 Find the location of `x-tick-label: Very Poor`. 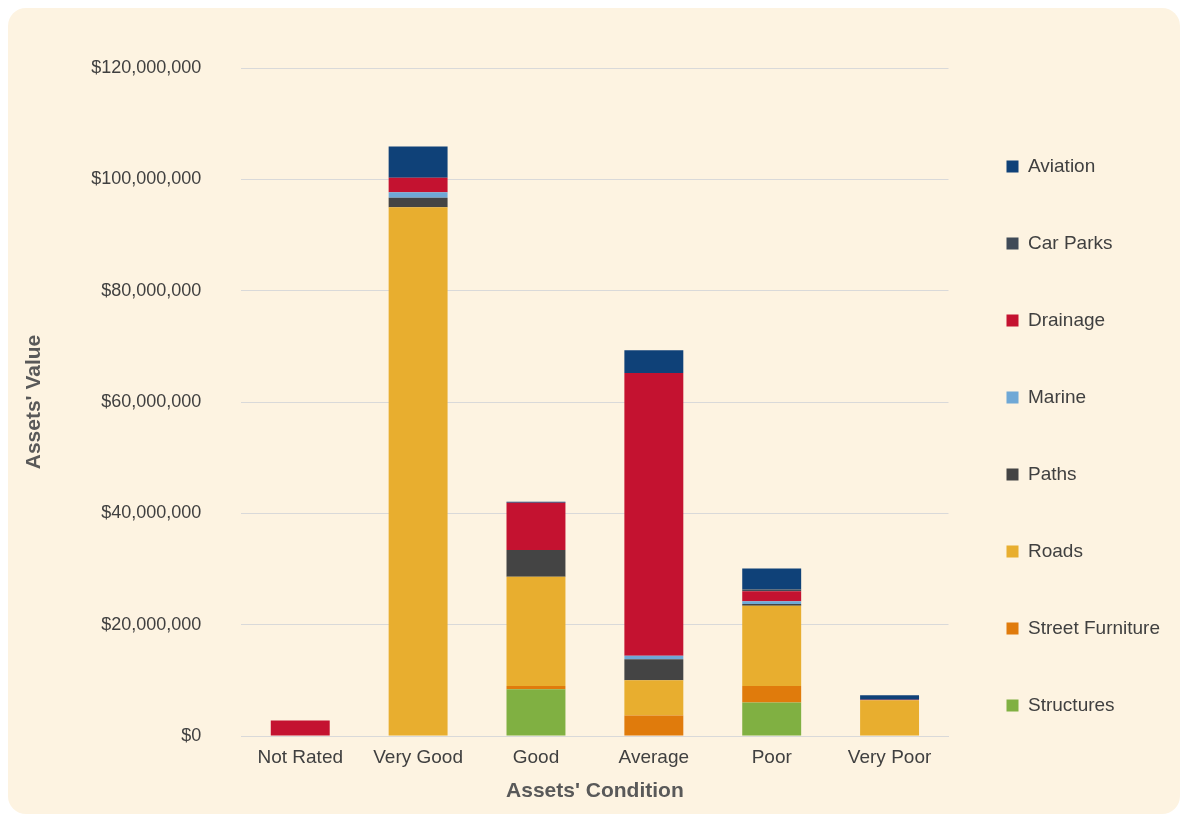

x-tick-label: Very Poor is located at coordinates (889, 756).